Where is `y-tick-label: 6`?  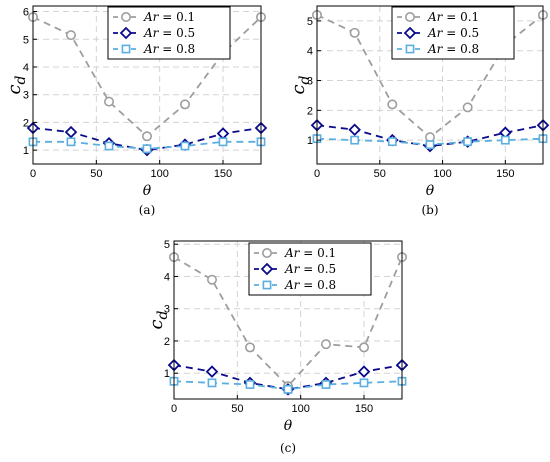 y-tick-label: 6 is located at coordinates (26, 13).